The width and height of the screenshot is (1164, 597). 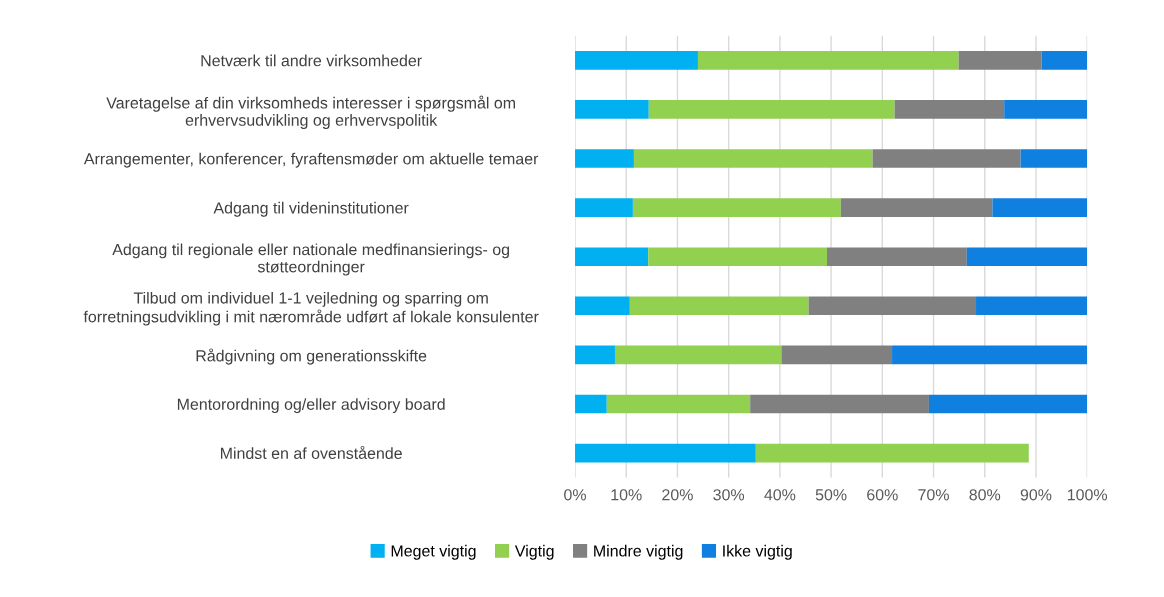 What do you see at coordinates (933, 495) in the screenshot?
I see `x-tick-label: 70%` at bounding box center [933, 495].